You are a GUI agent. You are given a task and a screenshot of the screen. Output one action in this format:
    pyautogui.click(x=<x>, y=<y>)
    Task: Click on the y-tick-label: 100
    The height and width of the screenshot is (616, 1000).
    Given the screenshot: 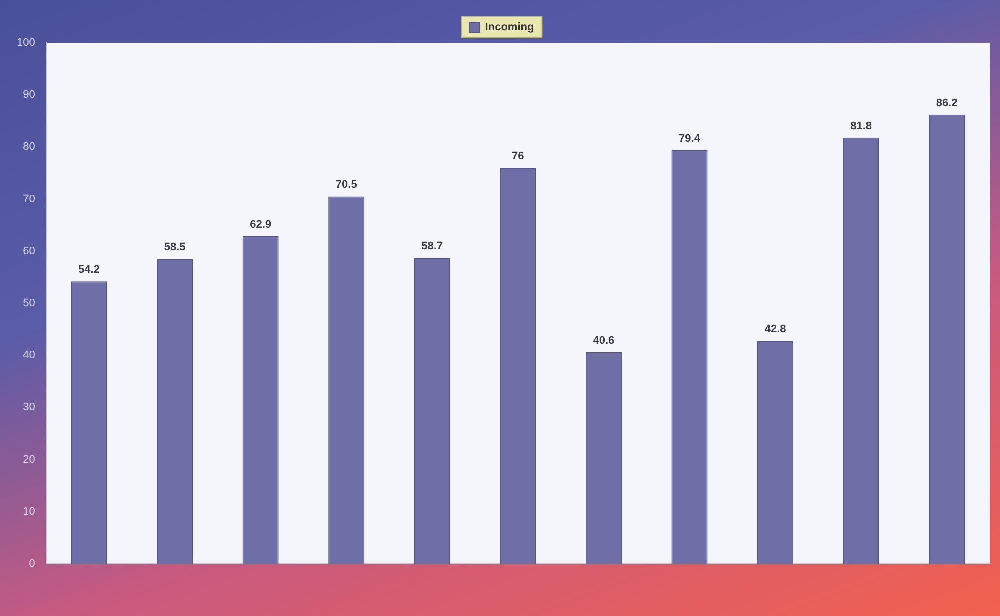 What is the action you would take?
    pyautogui.click(x=26, y=43)
    